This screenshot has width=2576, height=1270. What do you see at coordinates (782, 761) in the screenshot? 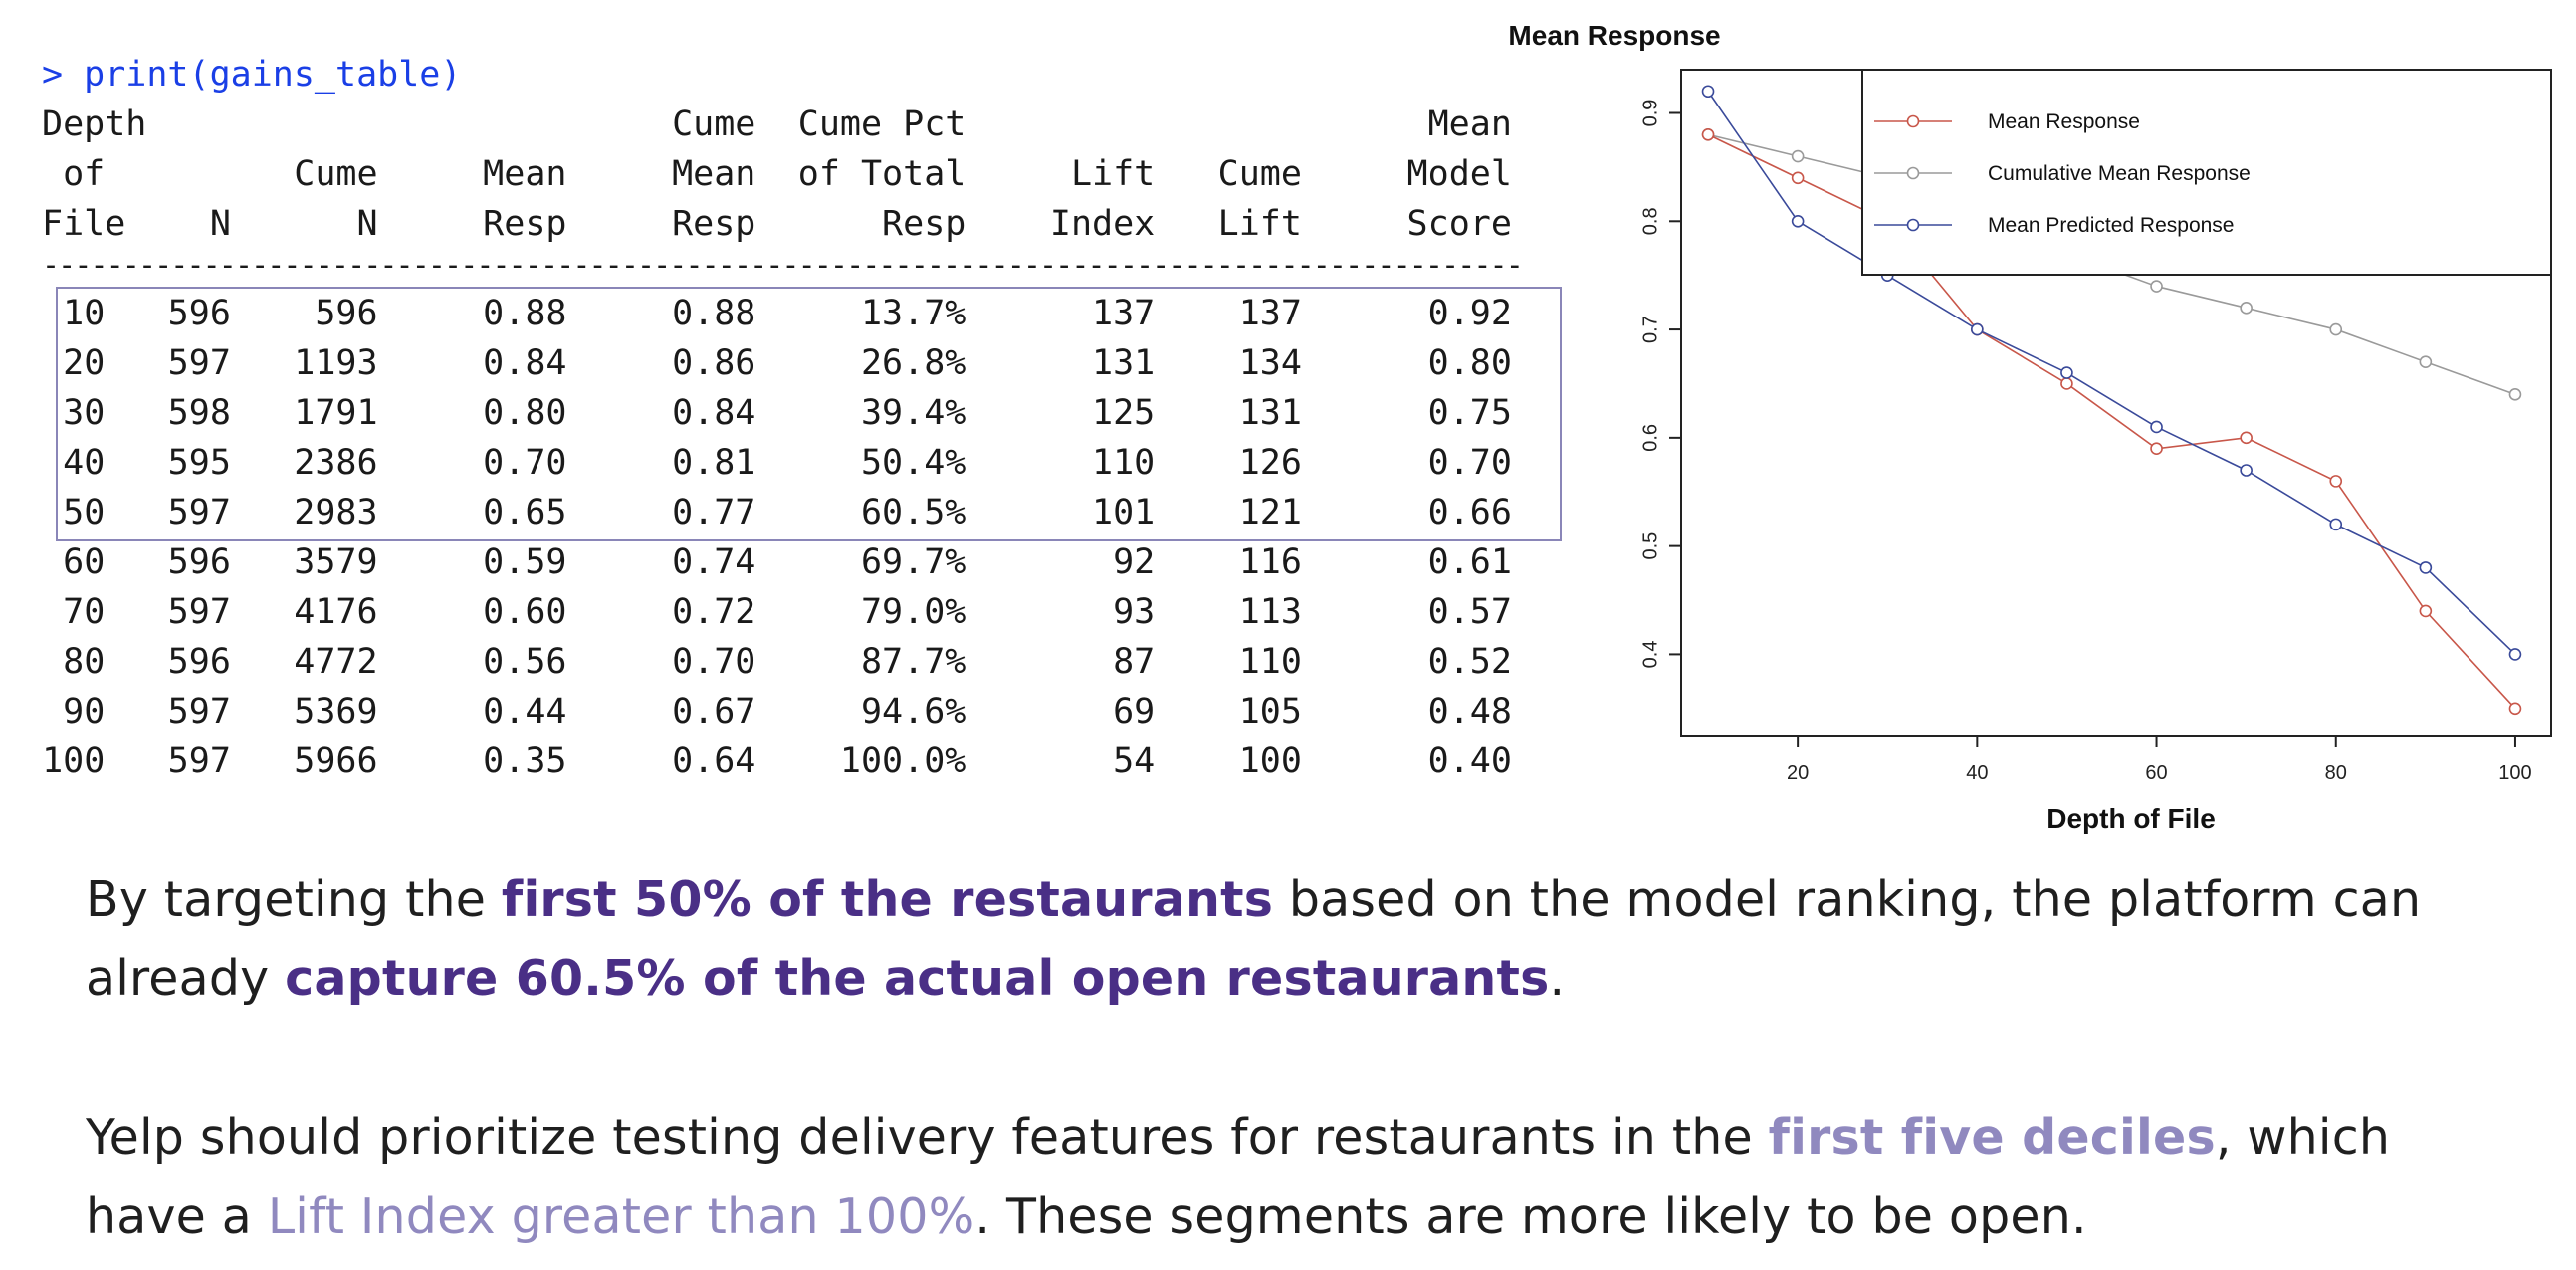
I see `table-row: 100 597 5966 0.35 0.64 100.0% 54 100 0.40` at bounding box center [782, 761].